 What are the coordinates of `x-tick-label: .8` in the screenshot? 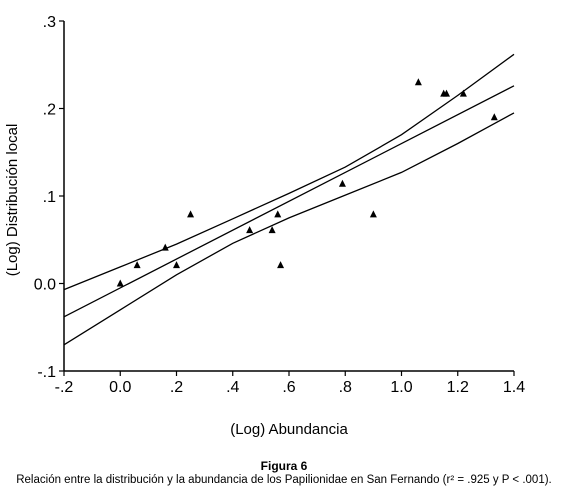 It's located at (345, 387).